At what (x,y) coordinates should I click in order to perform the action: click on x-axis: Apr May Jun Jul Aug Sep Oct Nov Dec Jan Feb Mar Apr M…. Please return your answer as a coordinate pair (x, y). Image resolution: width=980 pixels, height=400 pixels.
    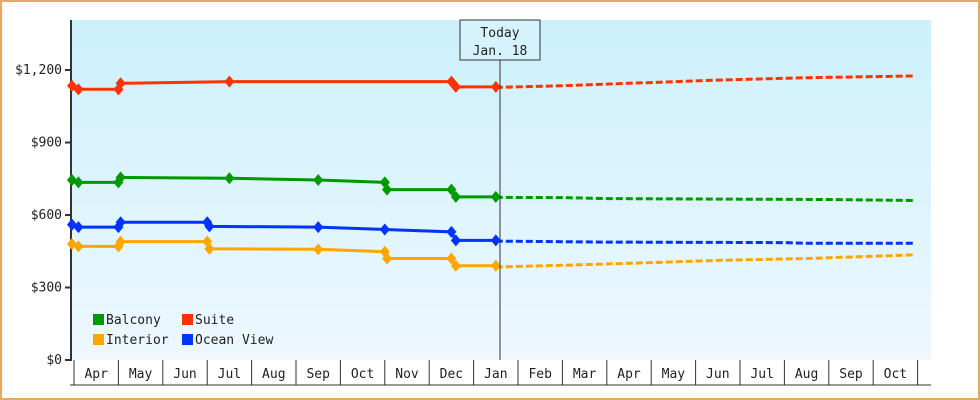
    Looking at the image, I should click on (500, 373).